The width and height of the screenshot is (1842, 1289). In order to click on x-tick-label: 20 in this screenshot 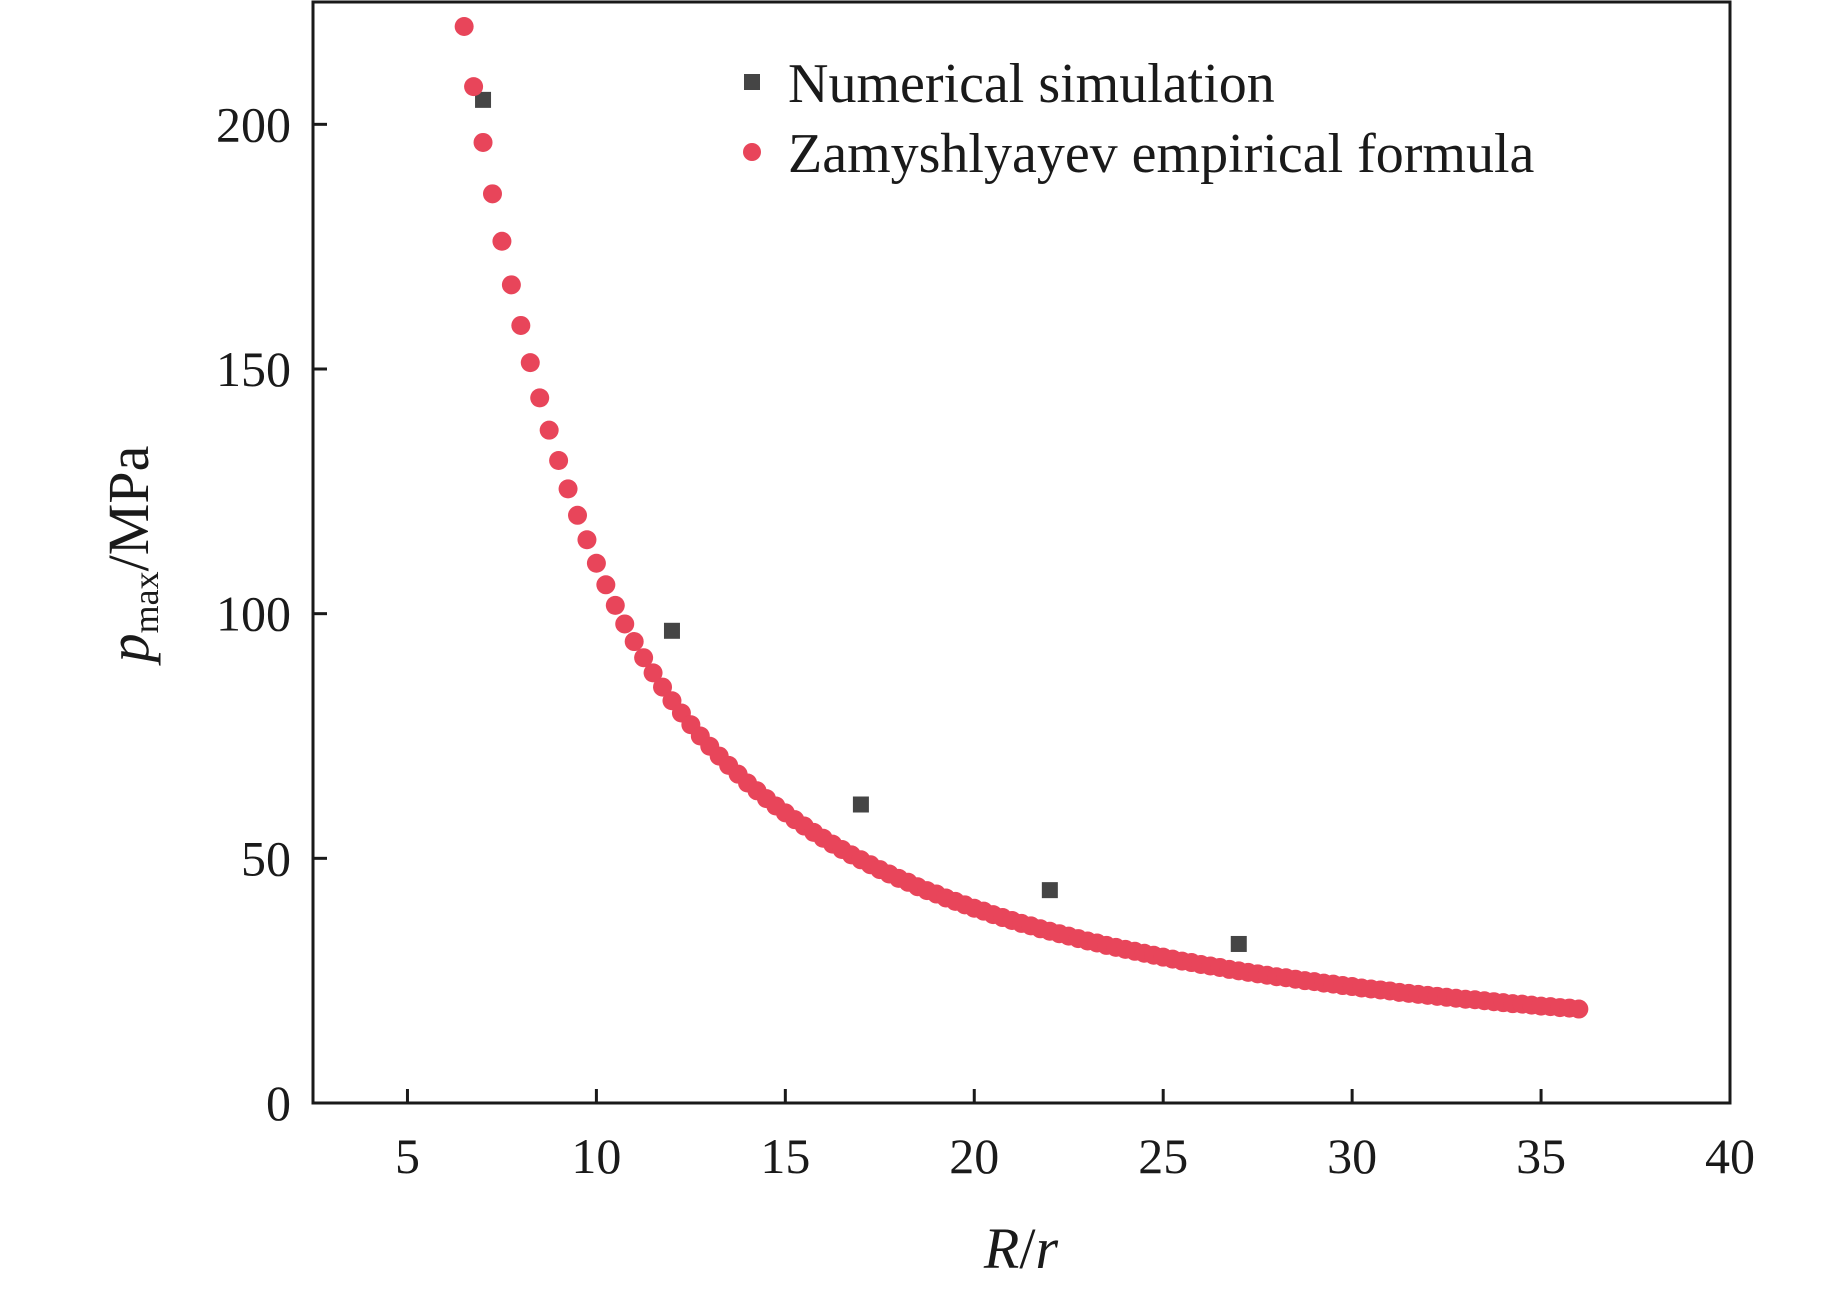, I will do `click(974, 1156)`.